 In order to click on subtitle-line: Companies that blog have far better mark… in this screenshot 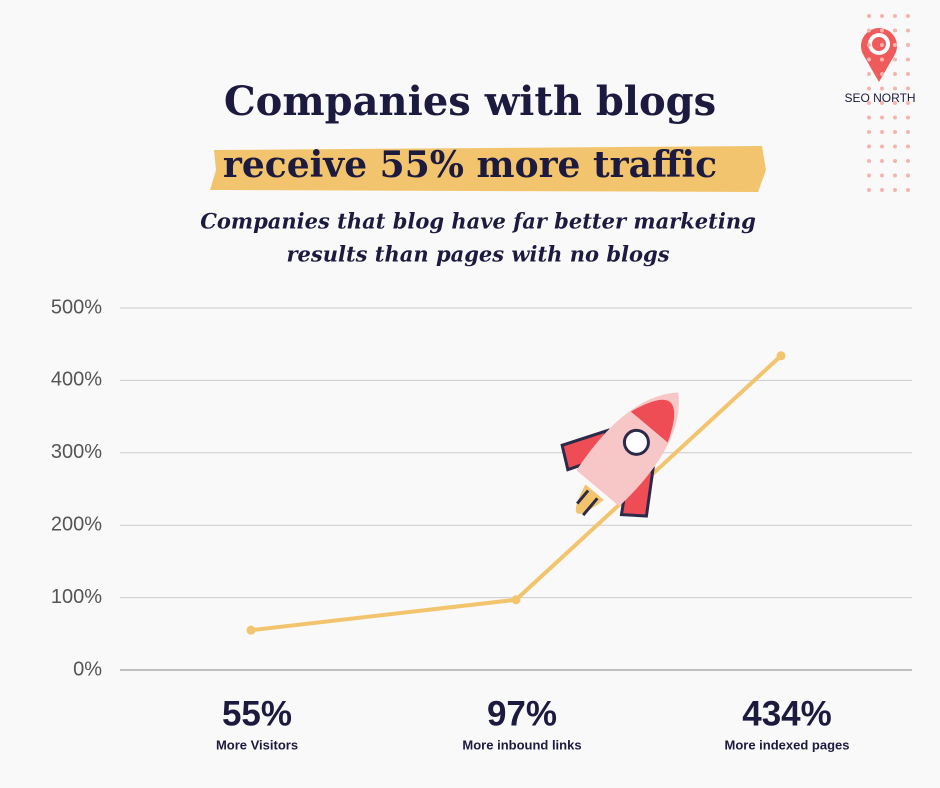, I will do `click(478, 221)`.